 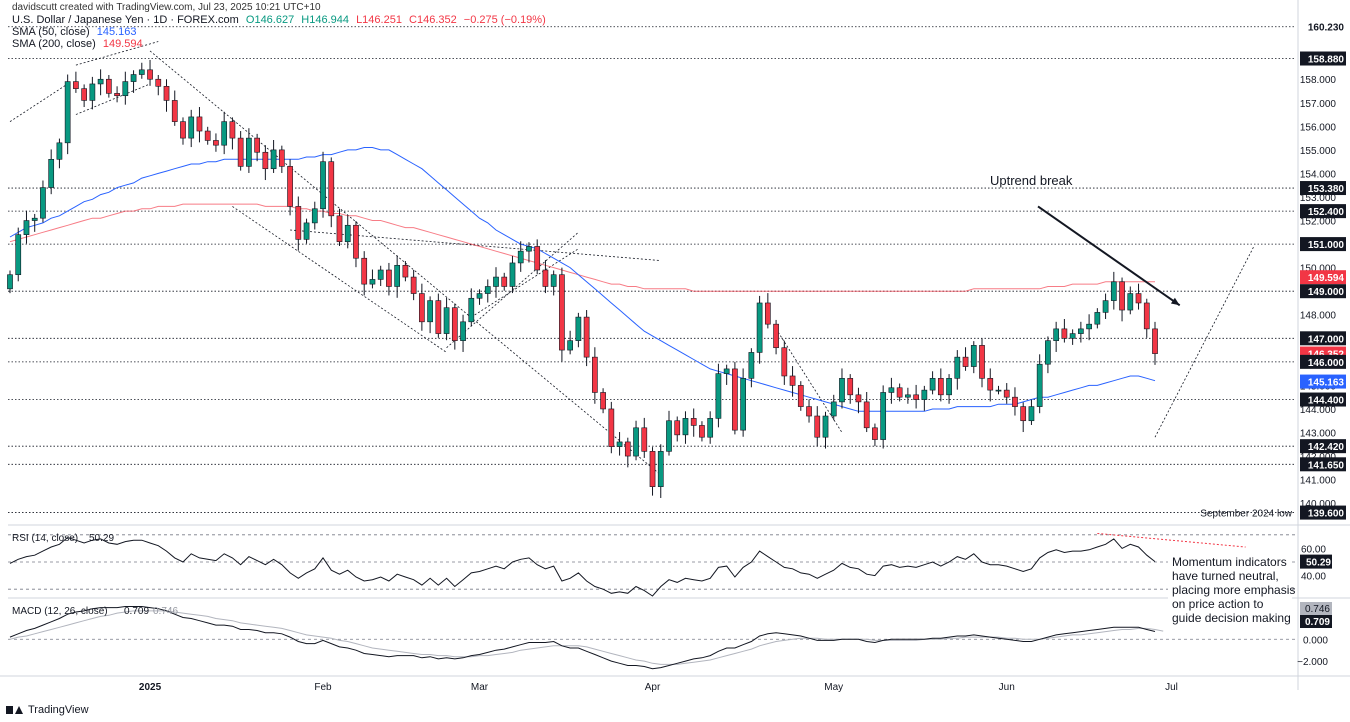 What do you see at coordinates (1316, 621) in the screenshot?
I see `macd-value-badge` at bounding box center [1316, 621].